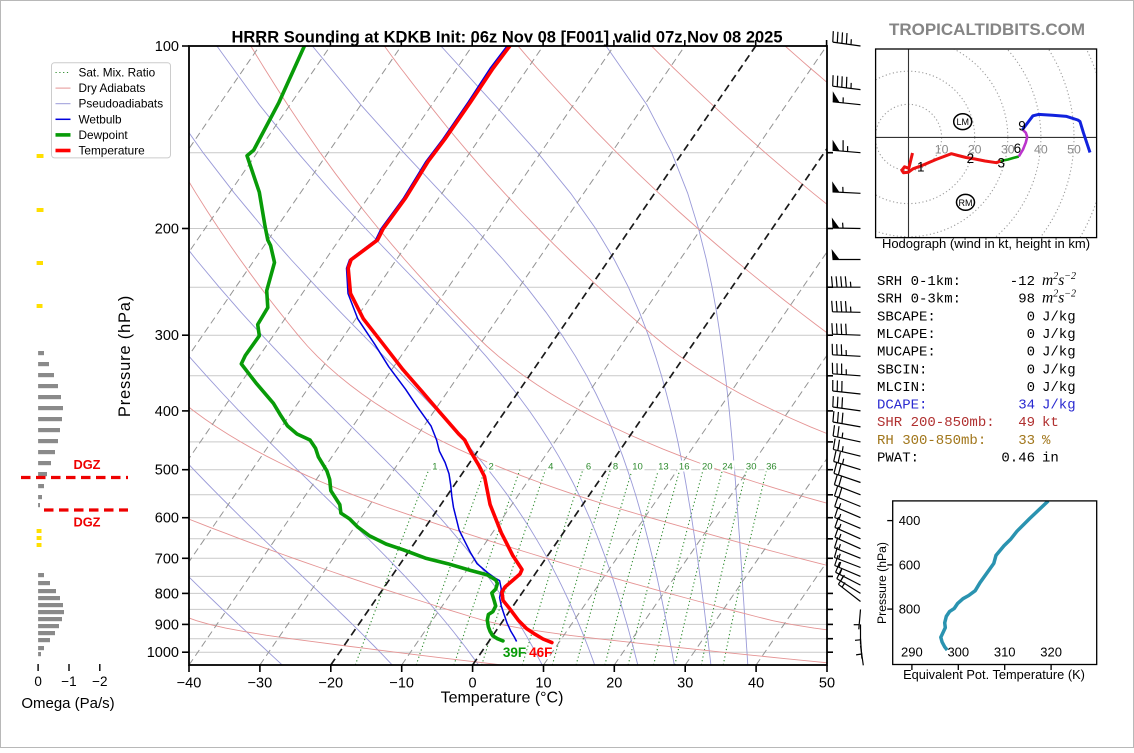 The width and height of the screenshot is (1134, 753). What do you see at coordinates (931, 441) in the screenshot?
I see `svg-text: RH 300-850mb:` at bounding box center [931, 441].